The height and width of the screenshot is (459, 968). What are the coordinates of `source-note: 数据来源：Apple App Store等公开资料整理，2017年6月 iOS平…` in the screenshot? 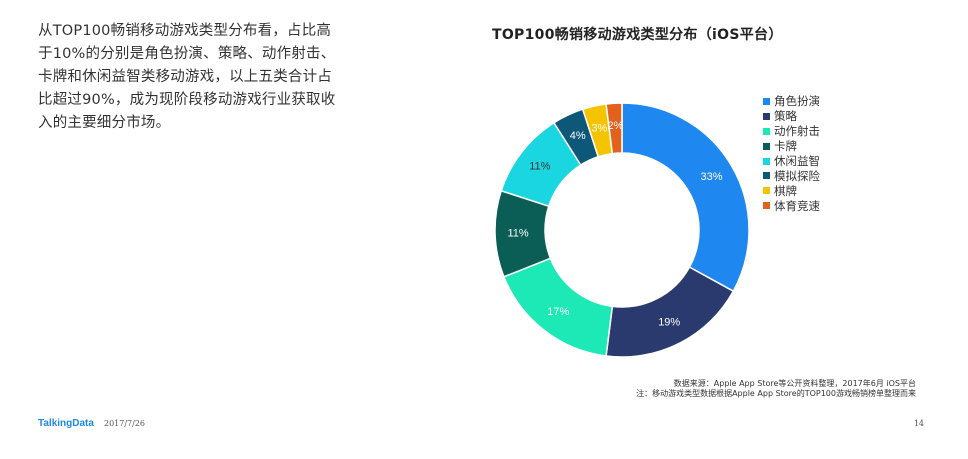 It's located at (776, 389).